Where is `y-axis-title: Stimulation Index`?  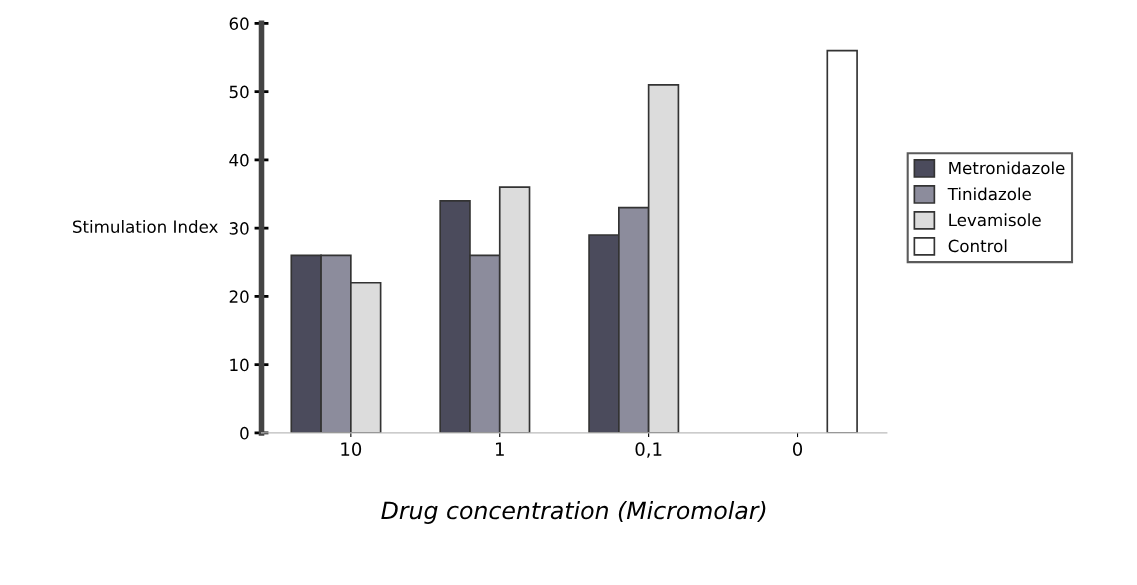 y-axis-title: Stimulation Index is located at coordinates (145, 226).